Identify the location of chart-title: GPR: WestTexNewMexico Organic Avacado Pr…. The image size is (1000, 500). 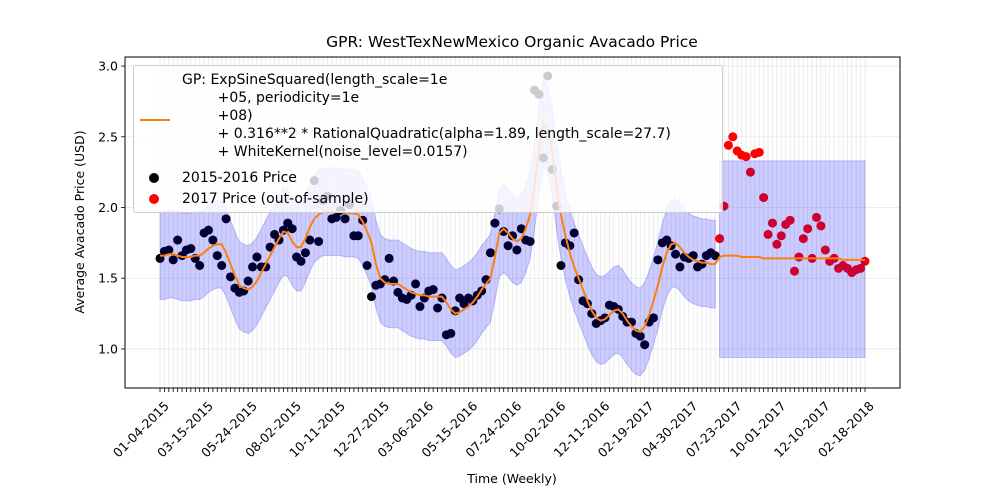
(512, 42).